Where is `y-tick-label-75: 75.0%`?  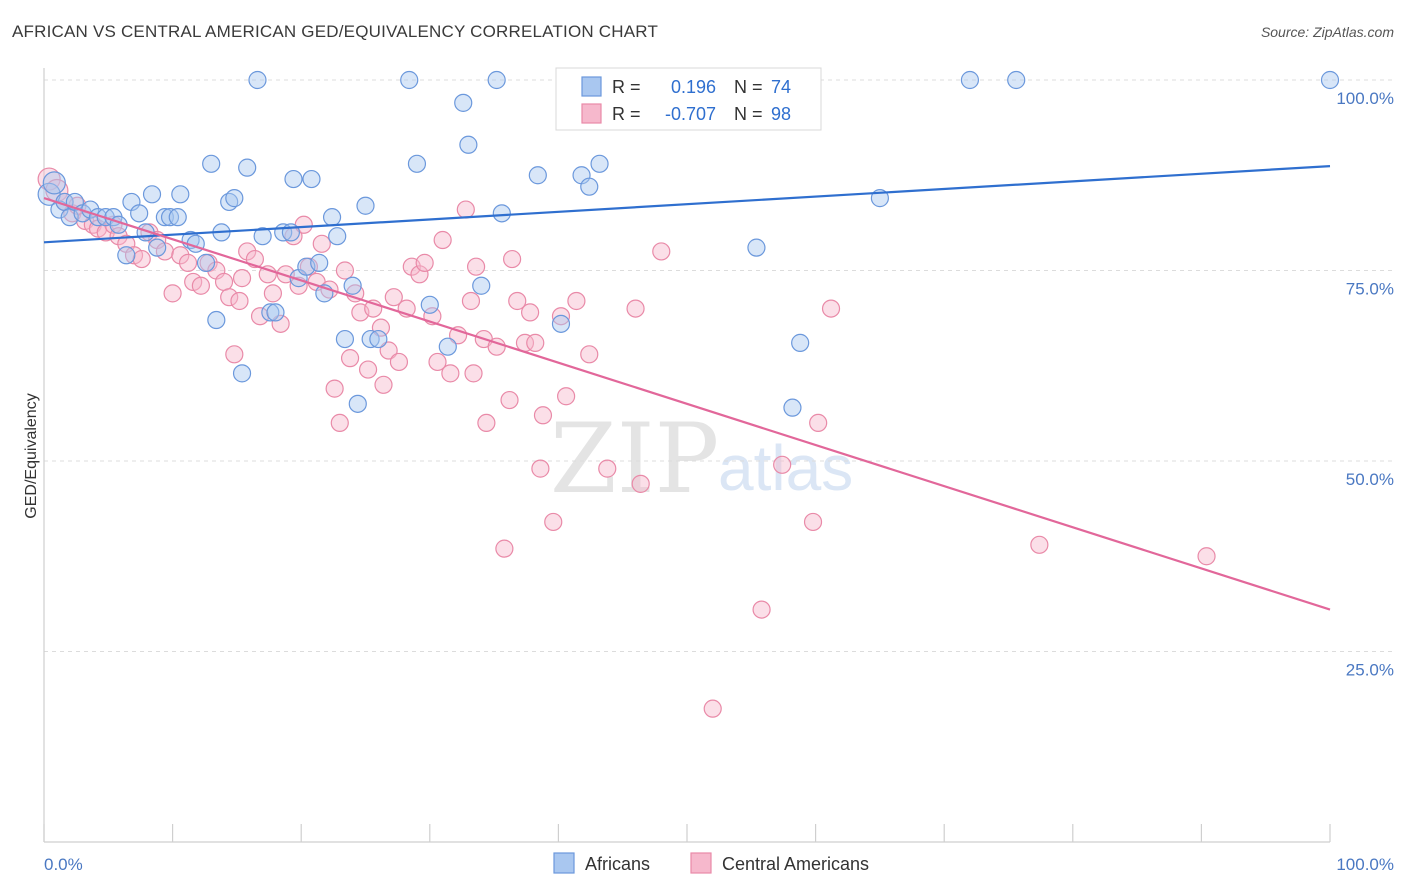 y-tick-label-75: 75.0% is located at coordinates (1370, 289).